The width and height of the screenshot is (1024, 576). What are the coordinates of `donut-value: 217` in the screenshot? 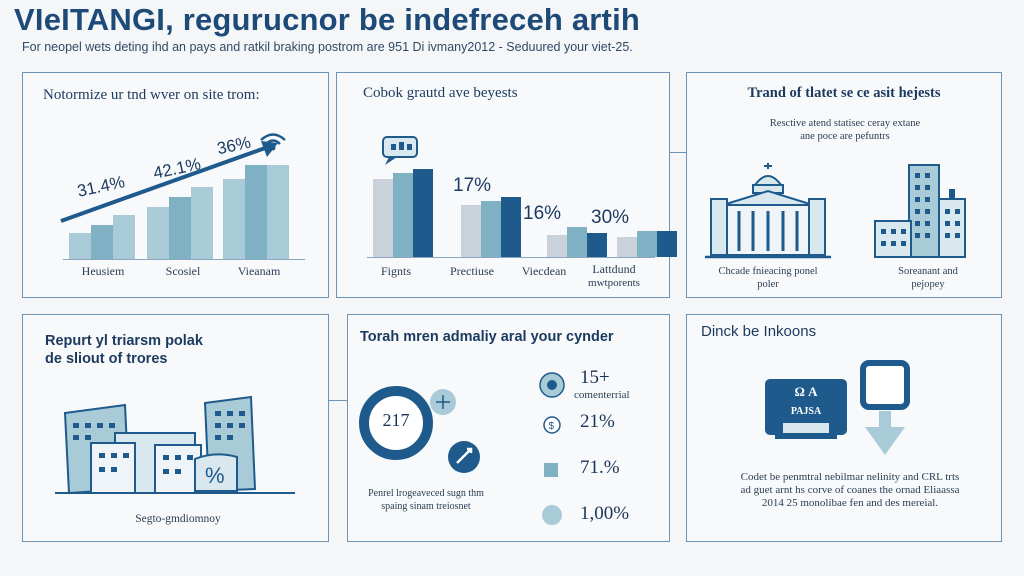 It's located at (396, 420).